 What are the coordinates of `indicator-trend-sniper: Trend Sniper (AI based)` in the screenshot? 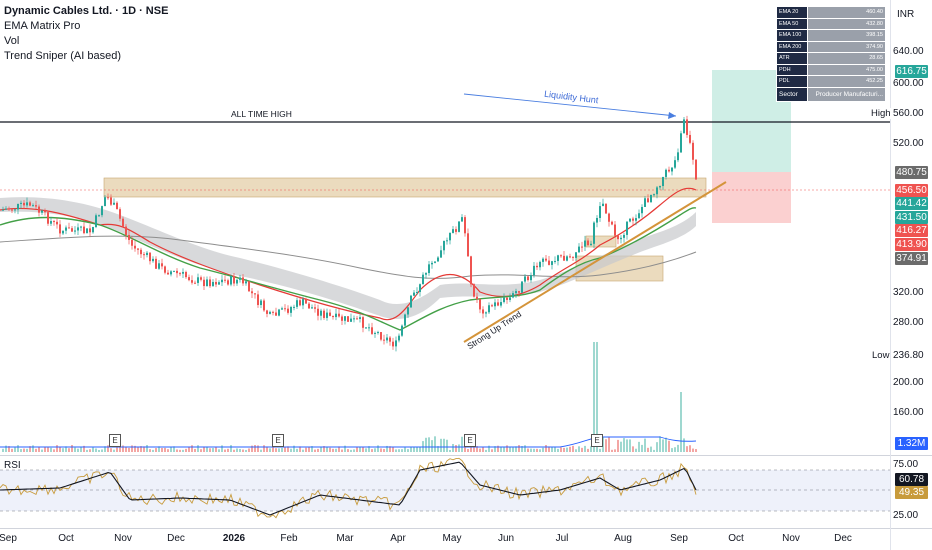 It's located at (62, 56).